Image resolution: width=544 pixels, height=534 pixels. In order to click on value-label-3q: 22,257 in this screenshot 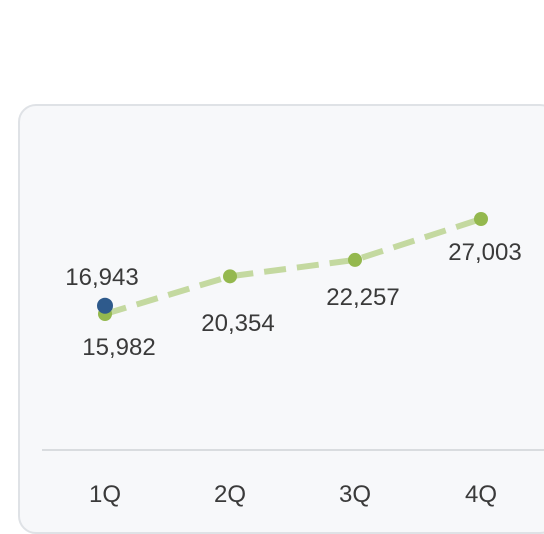, I will do `click(362, 297)`.